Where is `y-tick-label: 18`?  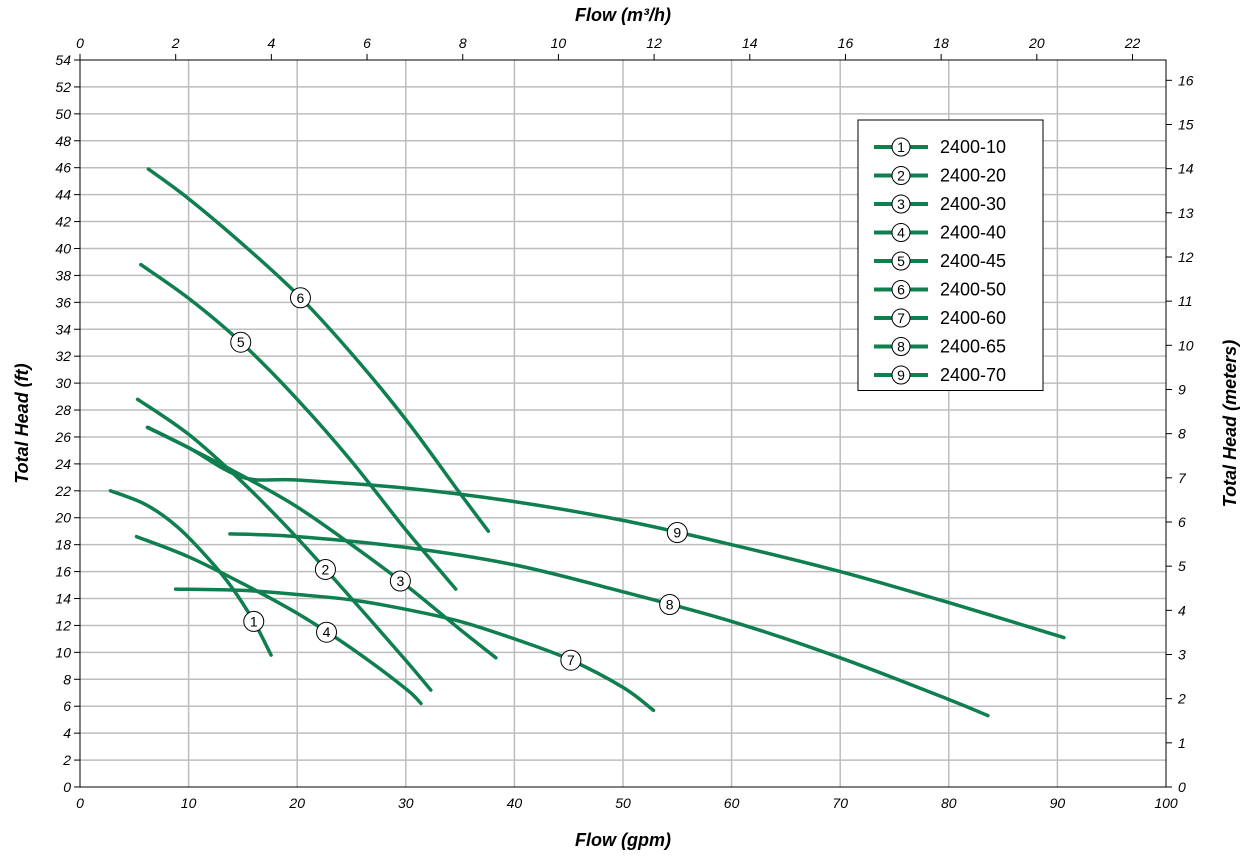 y-tick-label: 18 is located at coordinates (63, 545).